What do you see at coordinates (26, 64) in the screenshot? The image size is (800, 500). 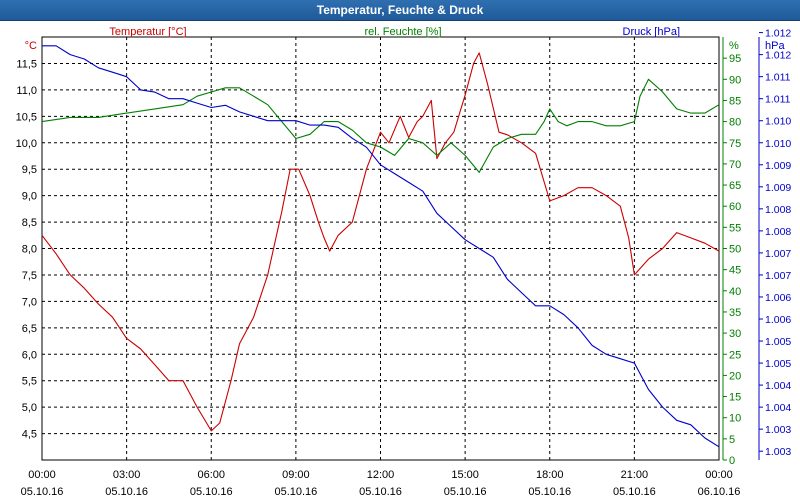 I see `left-tick-label: 11,5` at bounding box center [26, 64].